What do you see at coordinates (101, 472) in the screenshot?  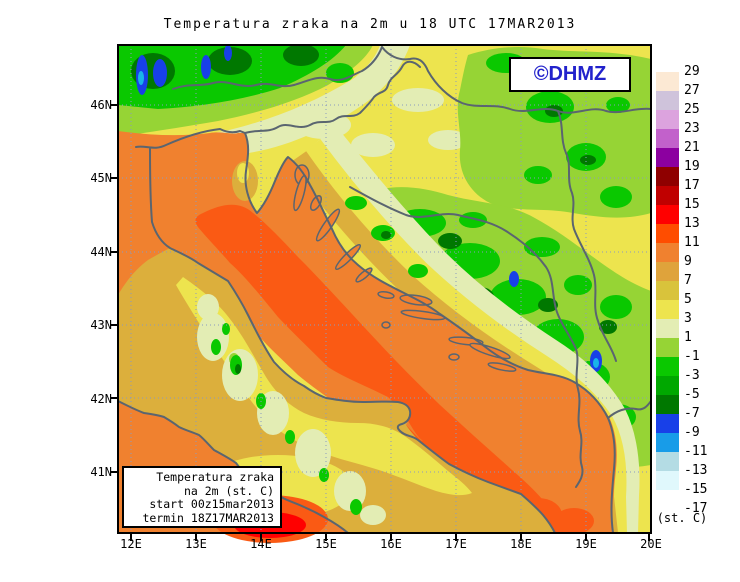 I see `y-tick-label: 41N` at bounding box center [101, 472].